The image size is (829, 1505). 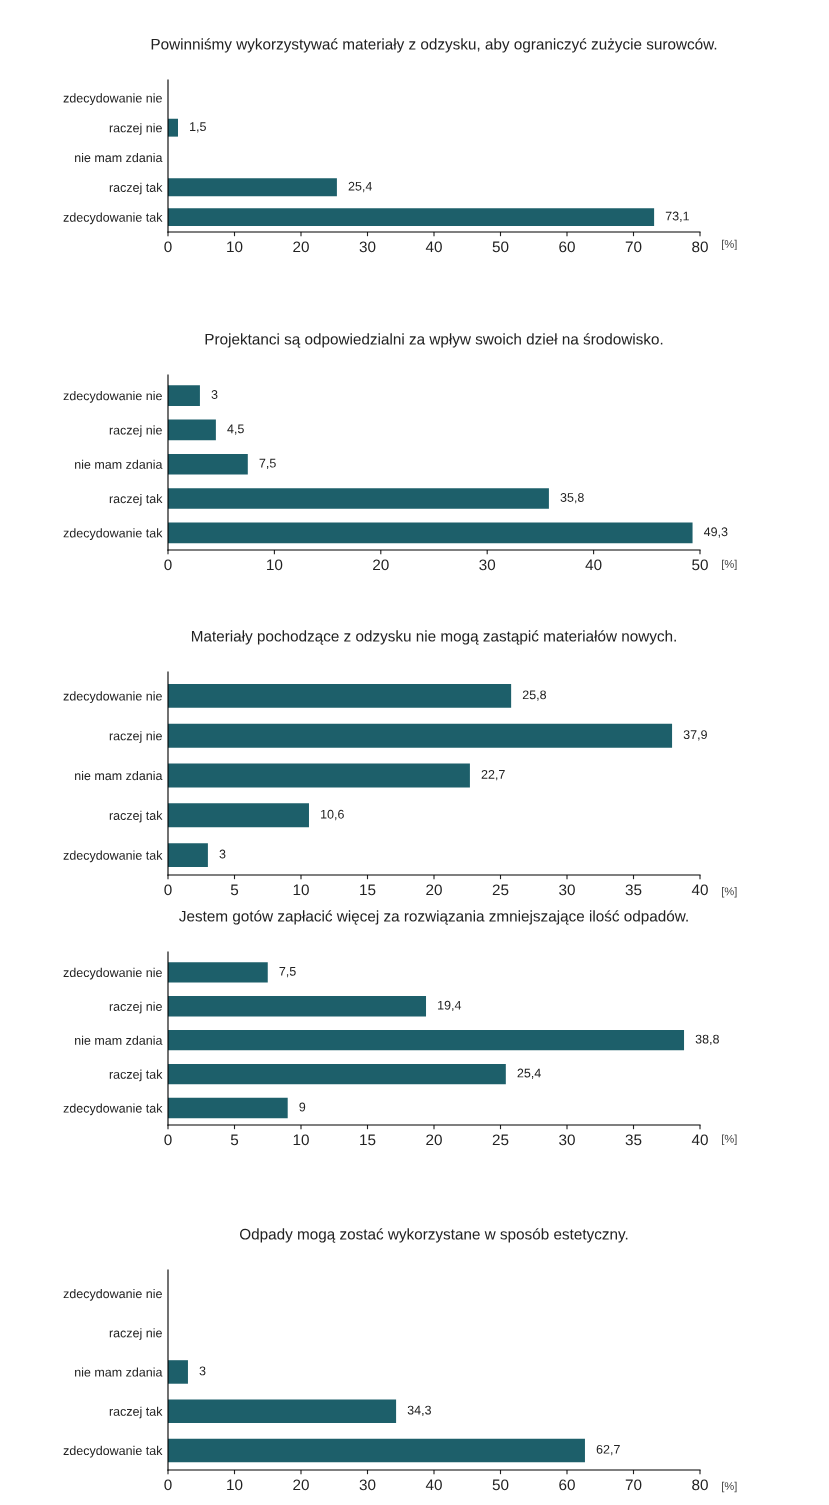 What do you see at coordinates (608, 1450) in the screenshot?
I see `data-label: 62,7` at bounding box center [608, 1450].